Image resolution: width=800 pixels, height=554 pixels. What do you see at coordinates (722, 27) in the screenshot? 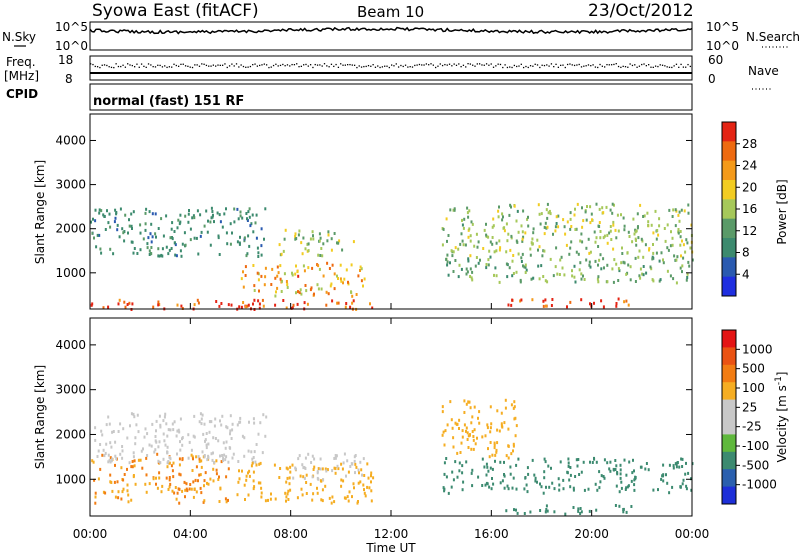
I see `nsearch-tick-top: 10^5` at bounding box center [722, 27].